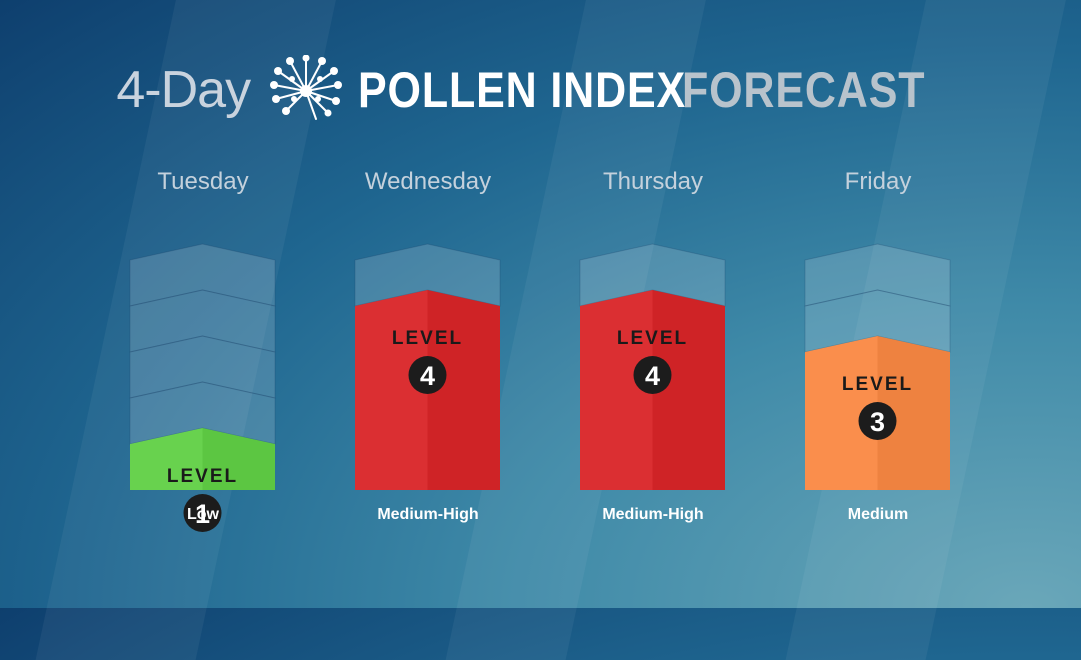 Image resolution: width=1081 pixels, height=660 pixels. I want to click on level-badge-friday, so click(877, 421).